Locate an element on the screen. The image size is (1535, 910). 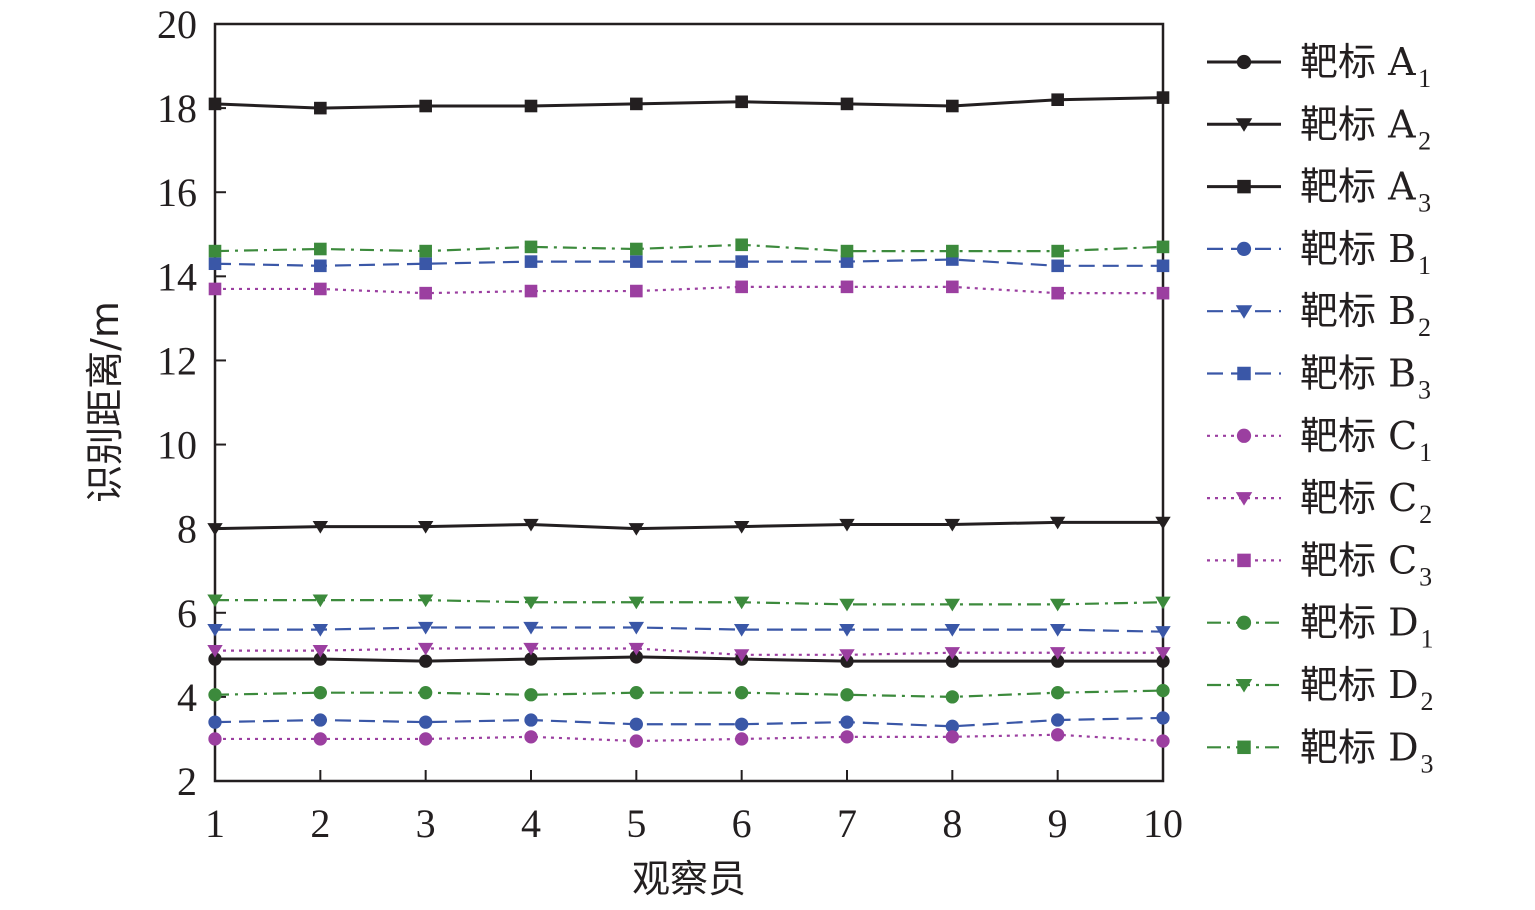
x-tick-label: 3 is located at coordinates (426, 823).